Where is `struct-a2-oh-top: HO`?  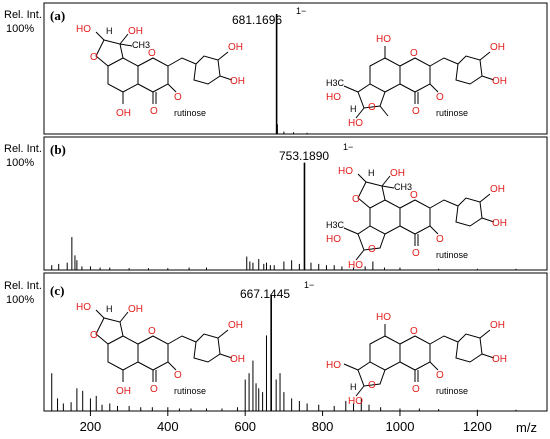 struct-a2-oh-top: HO is located at coordinates (383, 39).